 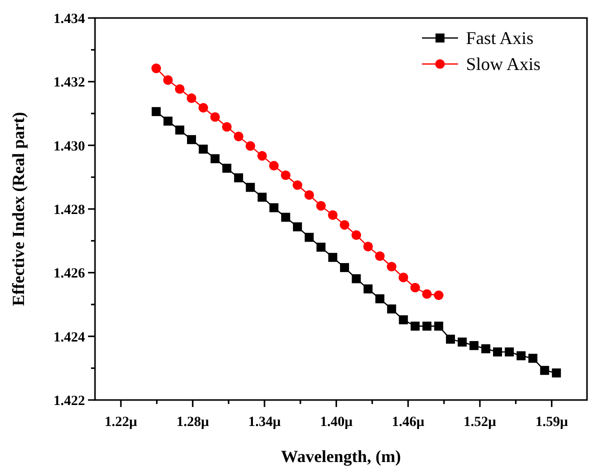 I want to click on legend-label: Slow Axis, so click(x=503, y=64).